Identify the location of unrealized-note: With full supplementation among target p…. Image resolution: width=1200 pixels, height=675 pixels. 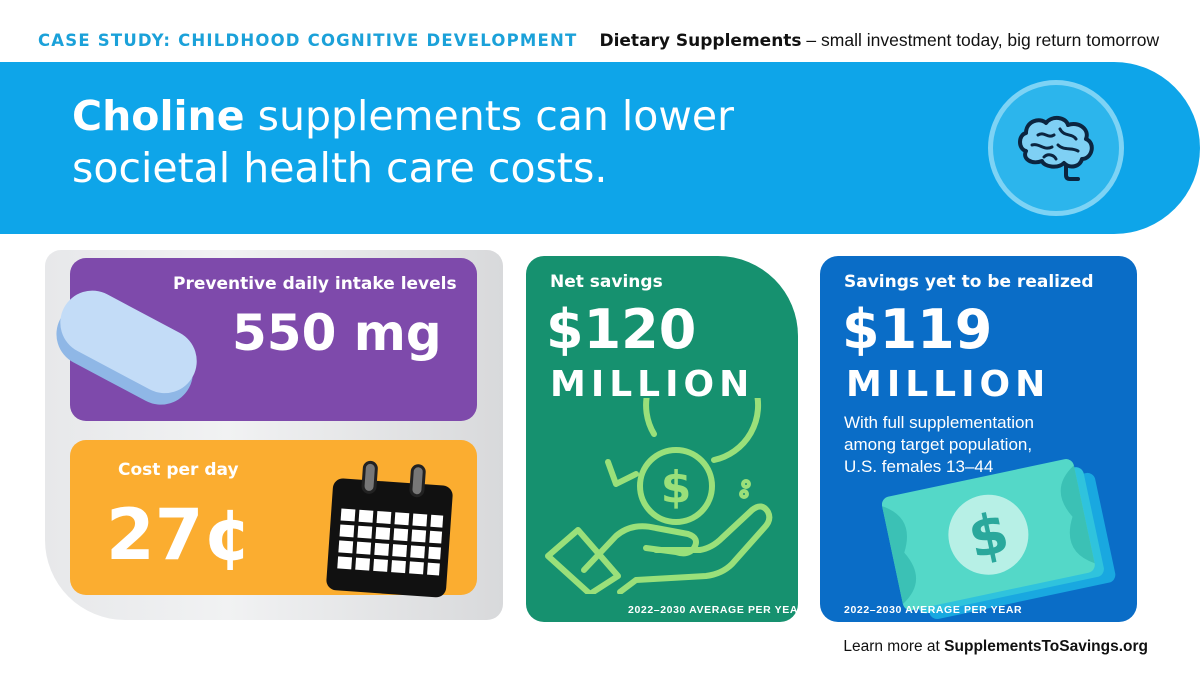
(939, 445).